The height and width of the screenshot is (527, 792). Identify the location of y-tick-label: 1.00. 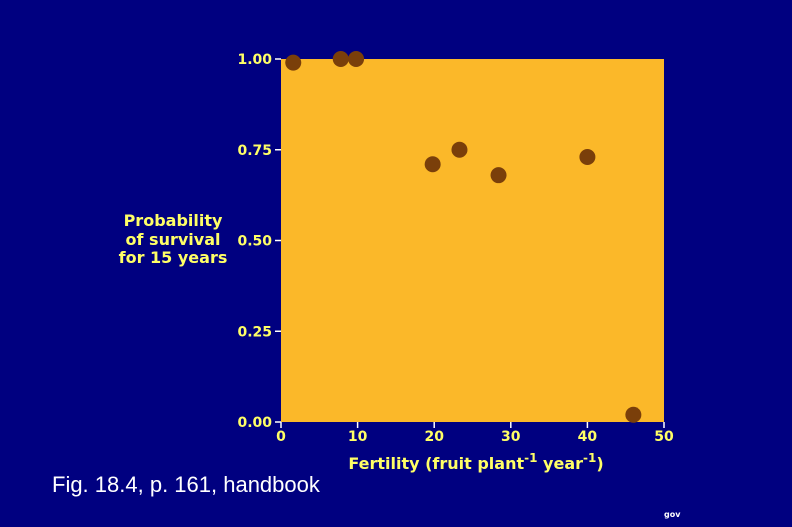
(254, 60).